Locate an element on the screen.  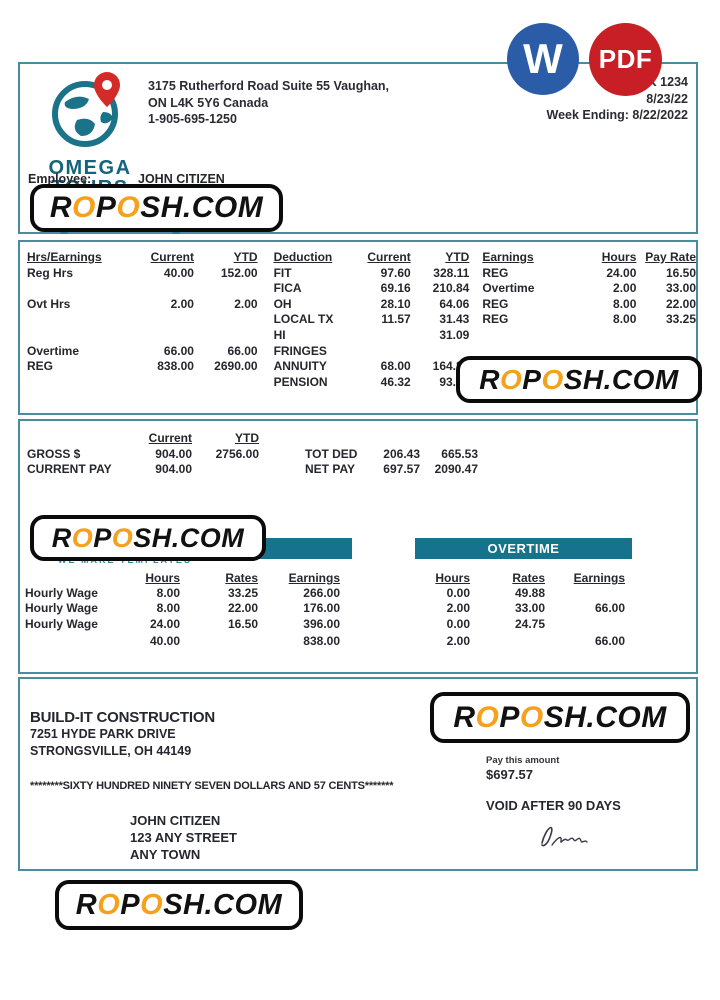
pay-amount: $697.57 is located at coordinates (509, 774).